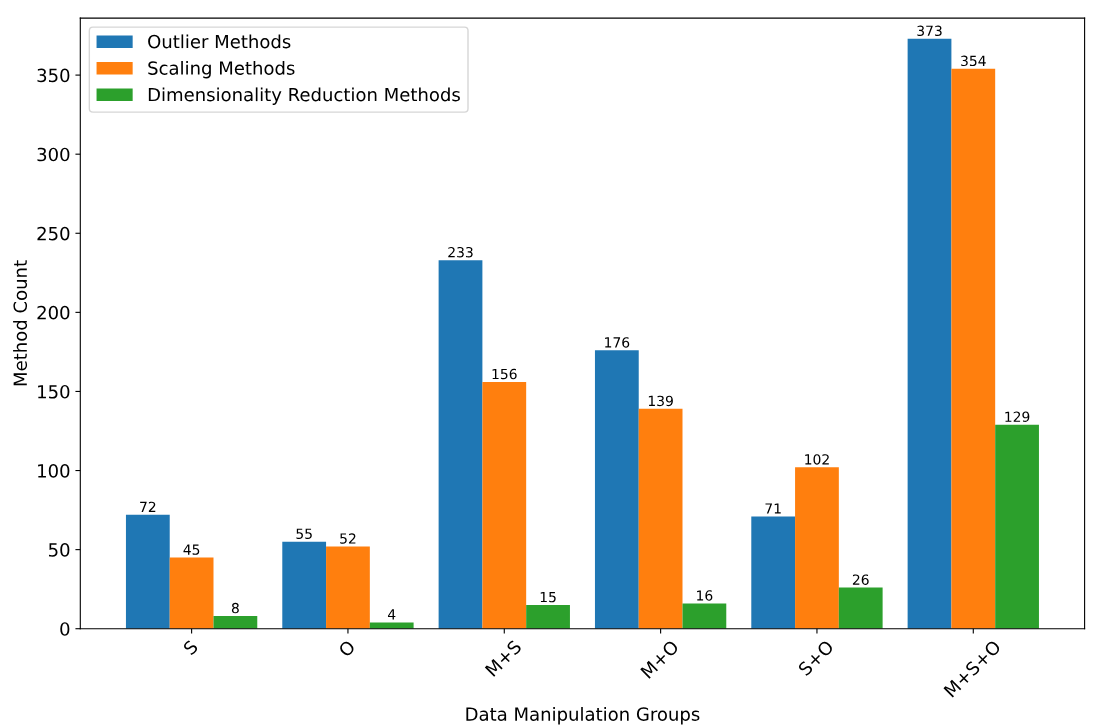  I want to click on data-label: 139, so click(660, 401).